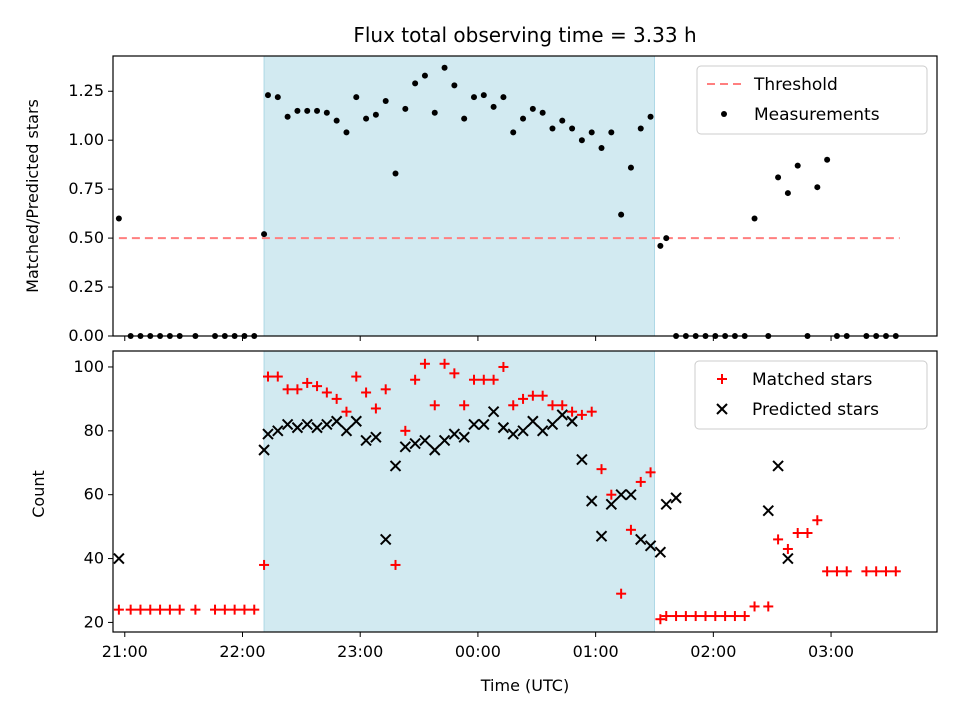 The width and height of the screenshot is (960, 720). I want to click on y-tick-label: 1.00, so click(86, 139).